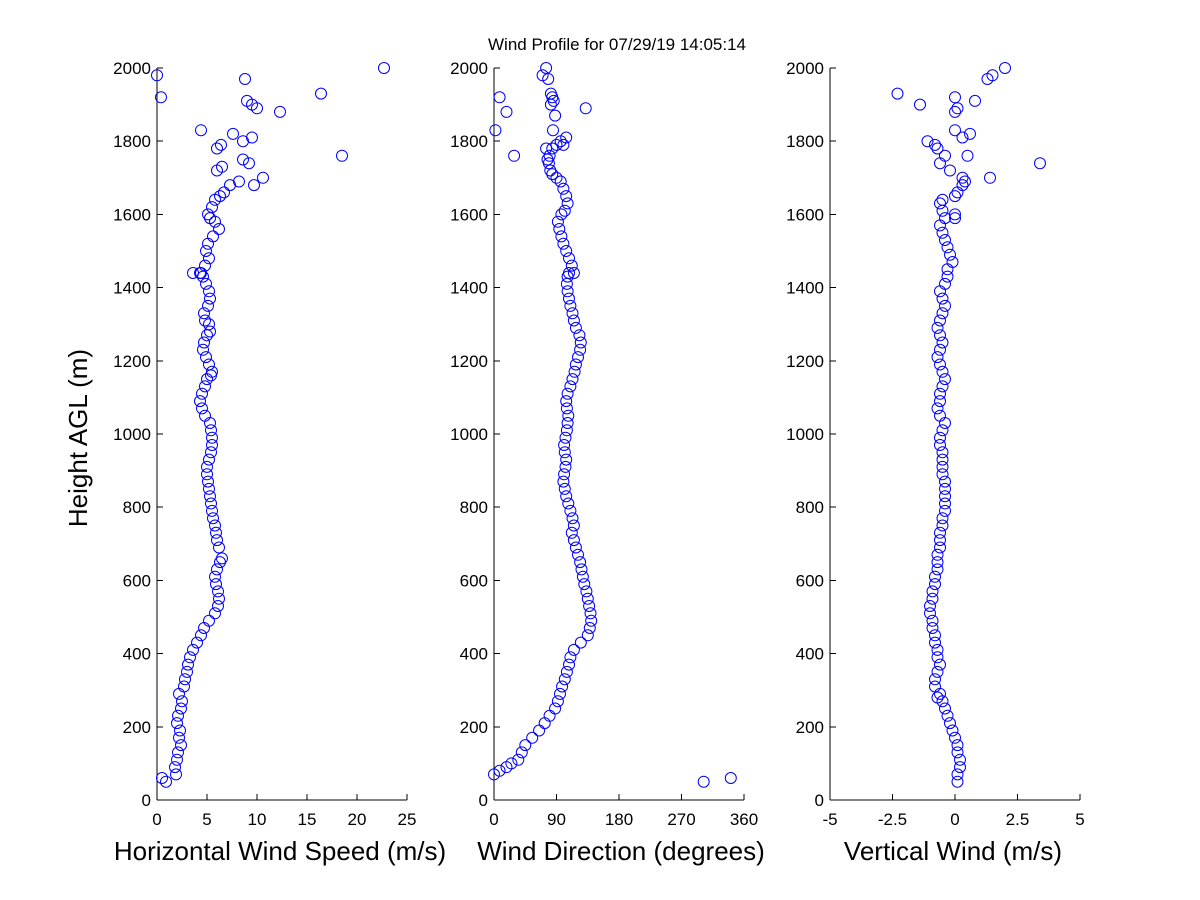  I want to click on x-tick-label: -5, so click(829, 819).